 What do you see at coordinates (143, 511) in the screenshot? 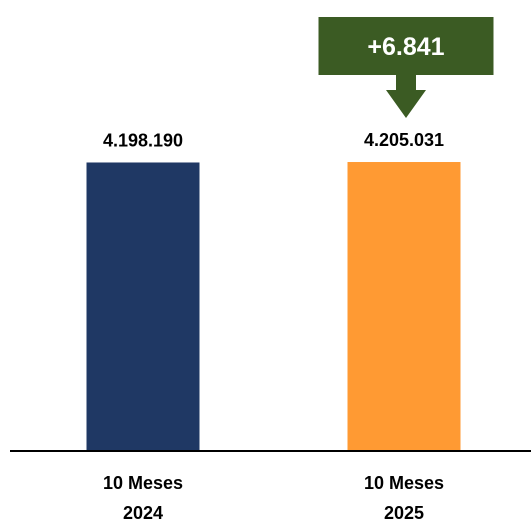
I see `x-tick-label-0-line-1: 2024` at bounding box center [143, 511].